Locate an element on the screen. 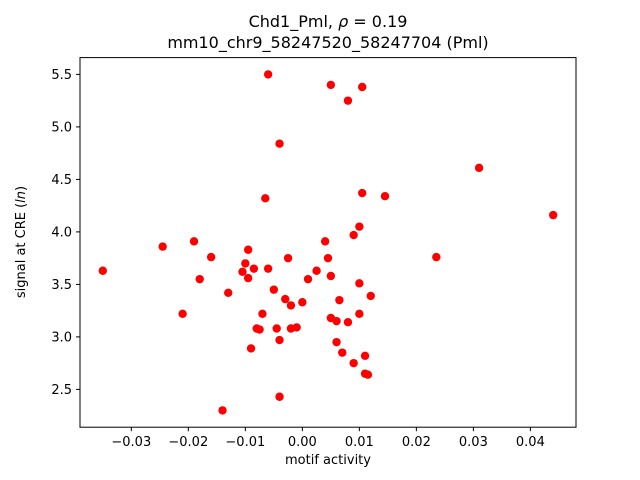  y-tick-label: 5.5 is located at coordinates (61, 75).